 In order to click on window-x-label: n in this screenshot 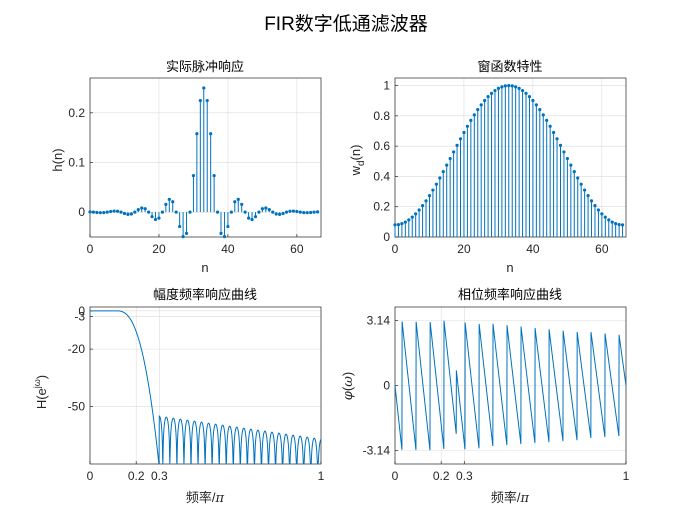, I will do `click(509, 267)`.